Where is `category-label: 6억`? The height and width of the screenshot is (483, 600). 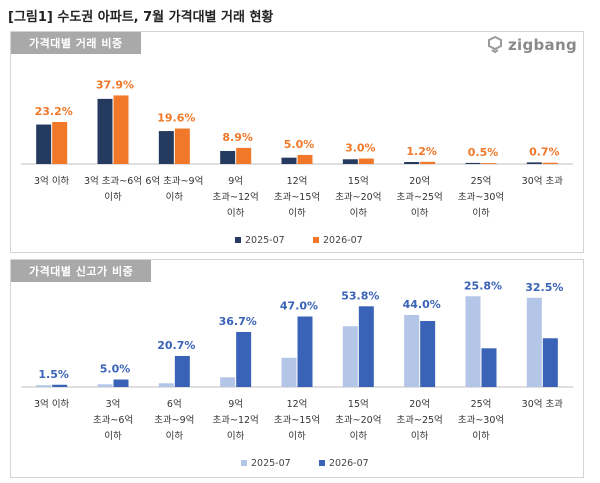 category-label: 6억 is located at coordinates (174, 404).